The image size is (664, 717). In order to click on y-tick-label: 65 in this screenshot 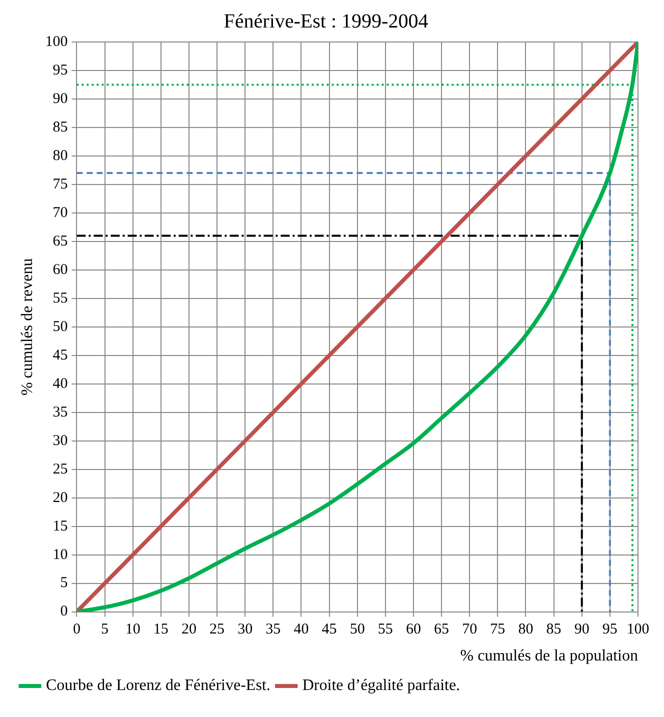, I will do `click(60, 241)`.